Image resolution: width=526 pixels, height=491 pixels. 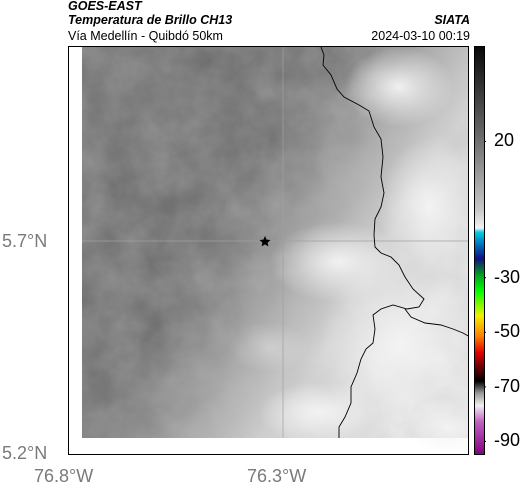 What do you see at coordinates (507, 385) in the screenshot?
I see `colorbar-tick-label: -70` at bounding box center [507, 385].